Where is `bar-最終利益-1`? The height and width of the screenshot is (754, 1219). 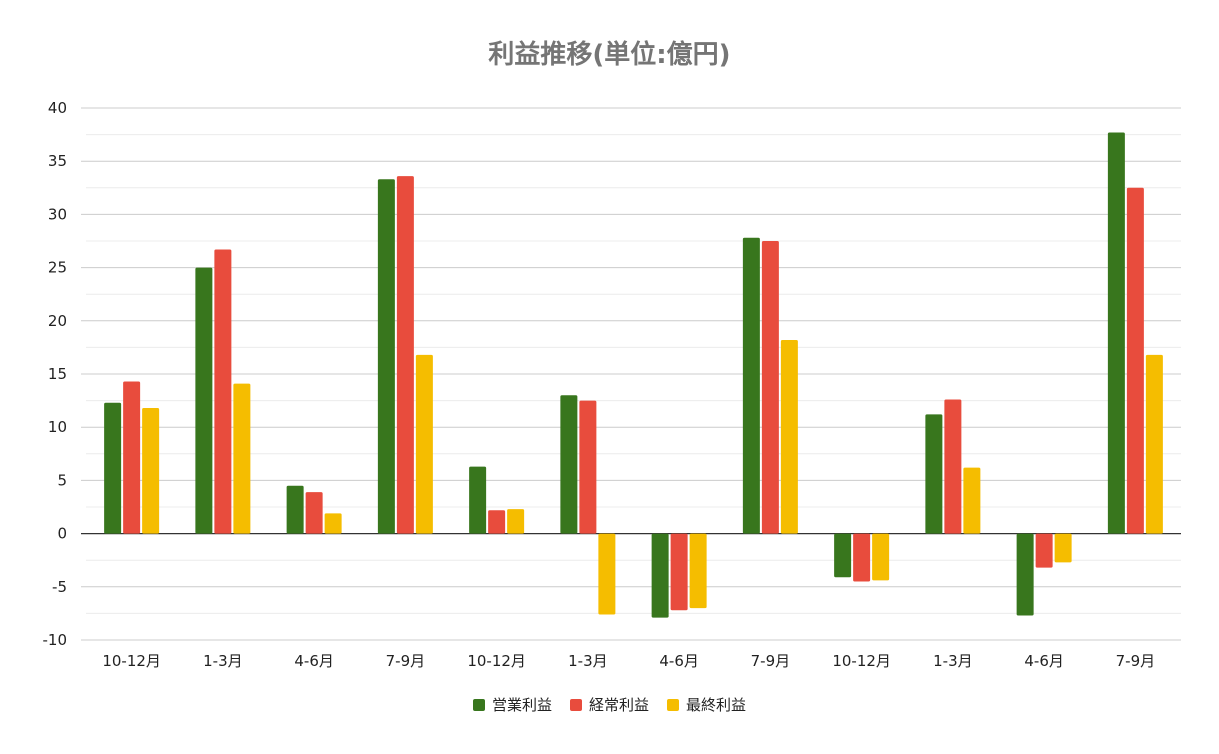 bar-最終利益-1 is located at coordinates (242, 458).